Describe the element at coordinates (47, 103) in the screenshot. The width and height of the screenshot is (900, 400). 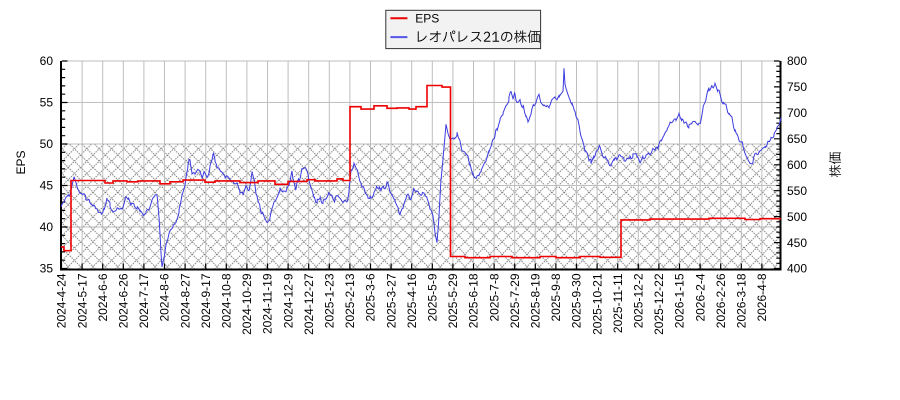
I see `svg-text: 55` at that location.